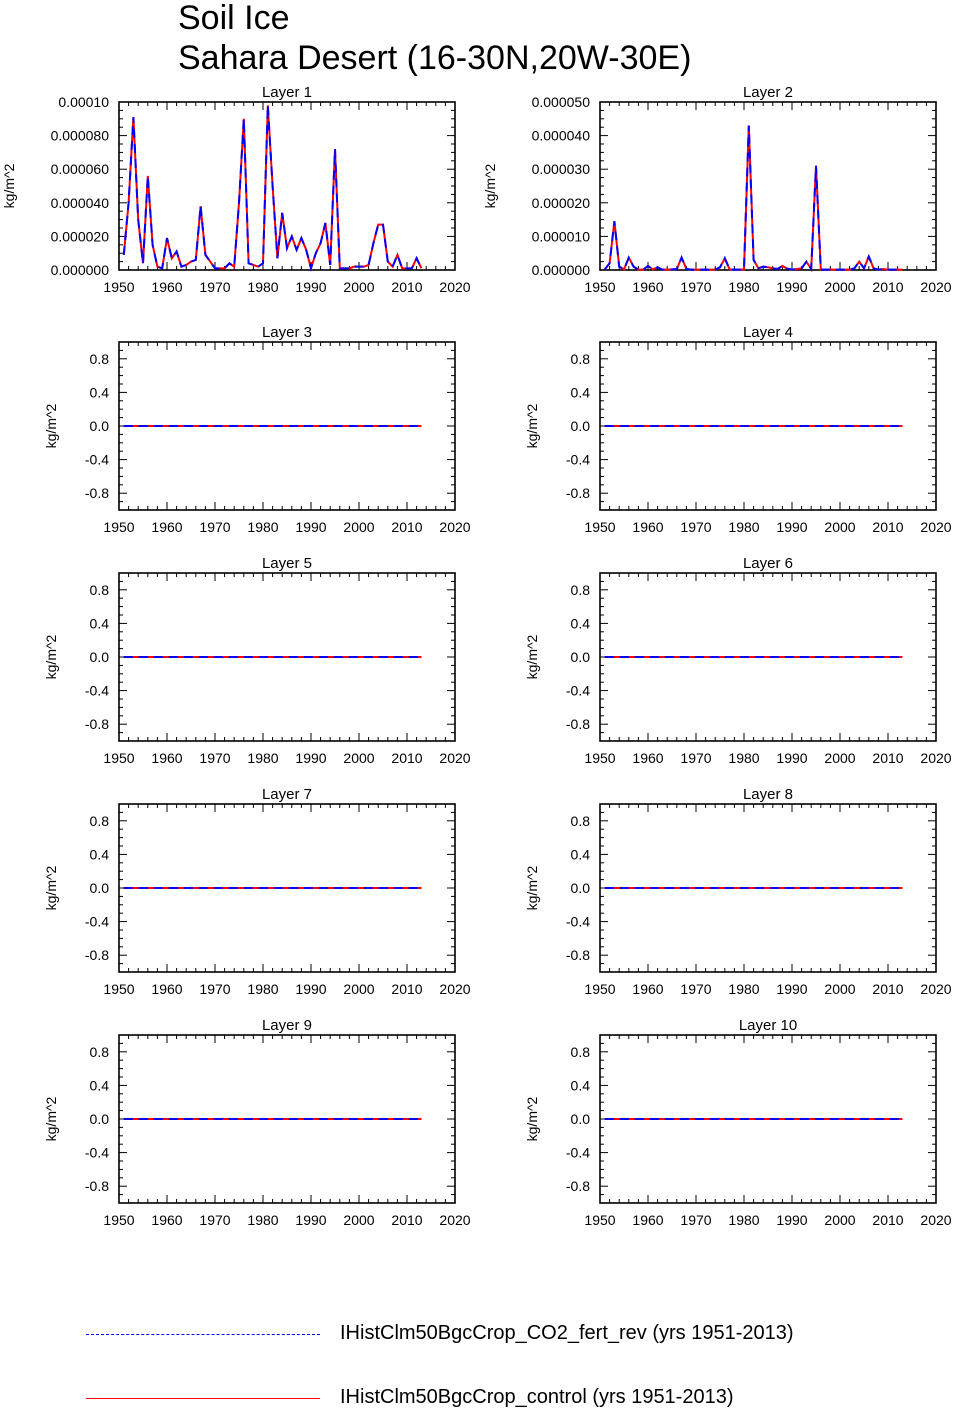 This screenshot has height=1414, width=954. I want to click on figure-subtitle: Sahara Desert (16-30N,20W-30E), so click(435, 58).